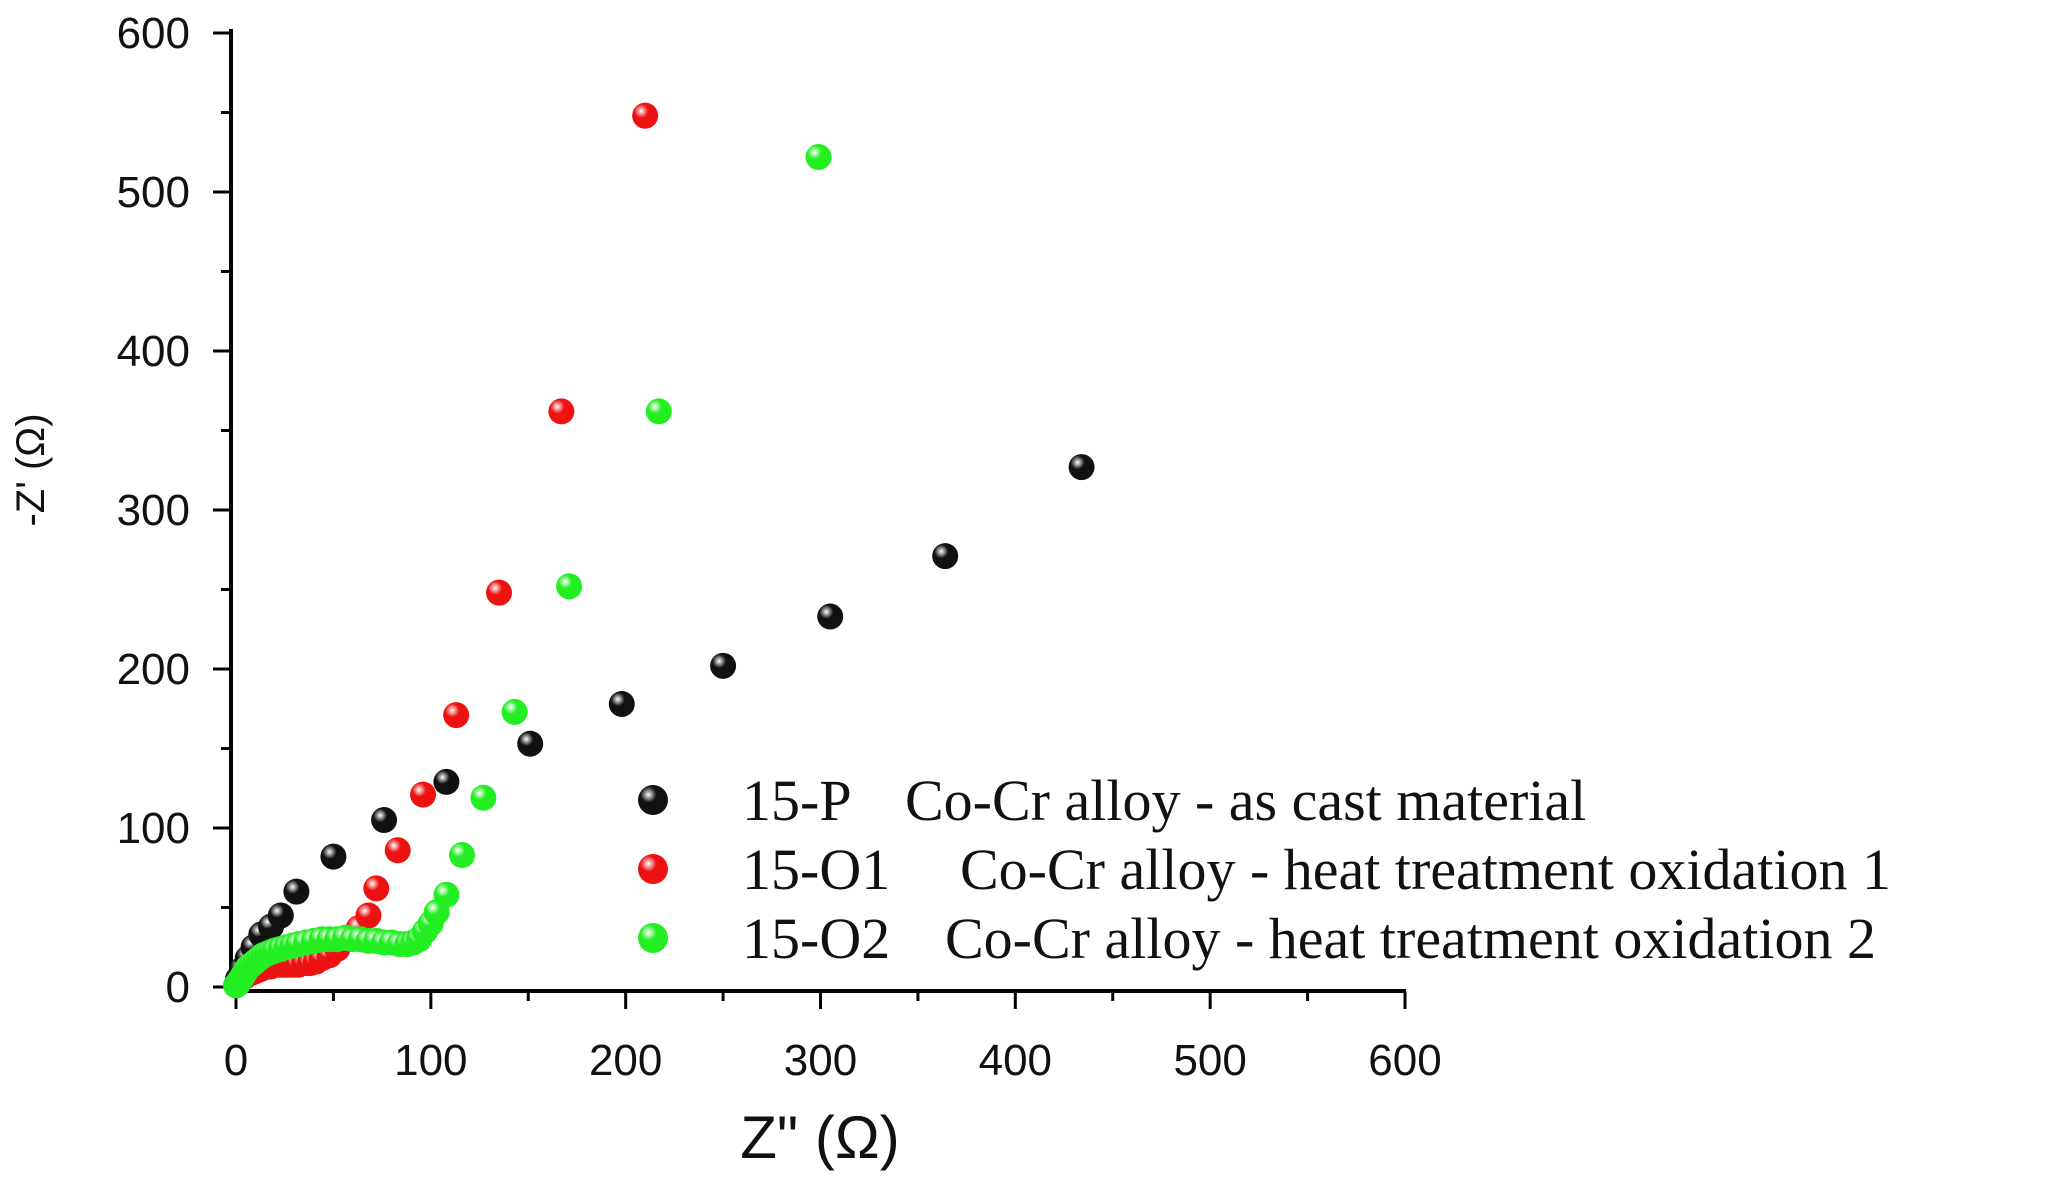 Image resolution: width=2066 pixels, height=1186 pixels. Describe the element at coordinates (816, 869) in the screenshot. I see `legend-series-code: 15-O1` at that location.